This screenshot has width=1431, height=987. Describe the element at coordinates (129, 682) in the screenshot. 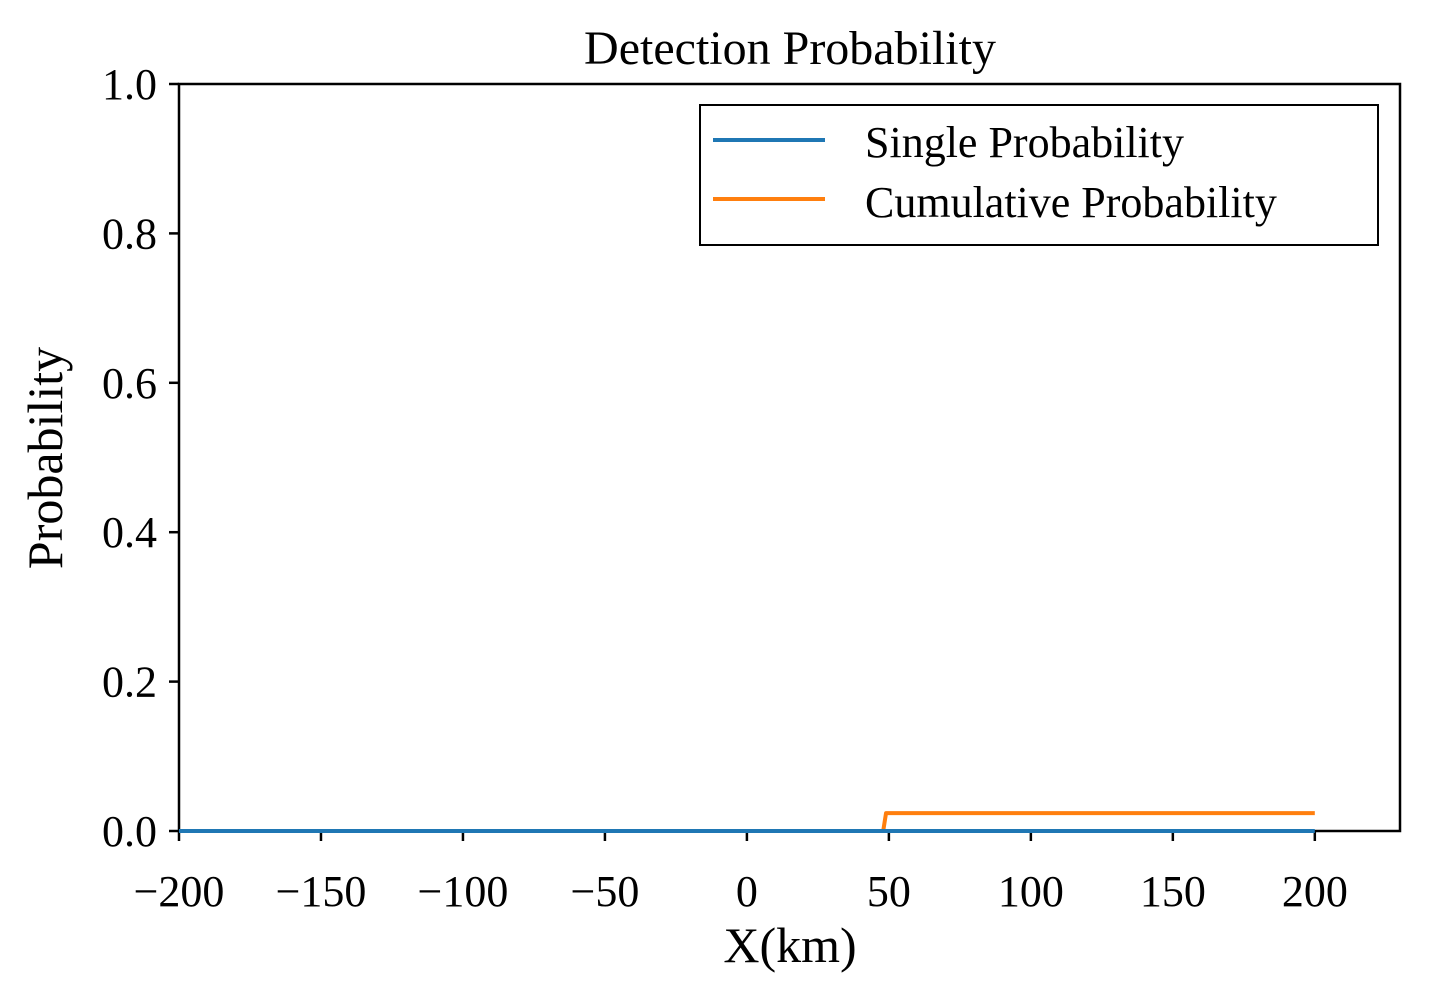

I see `y-tick-label: 0.2` at that location.